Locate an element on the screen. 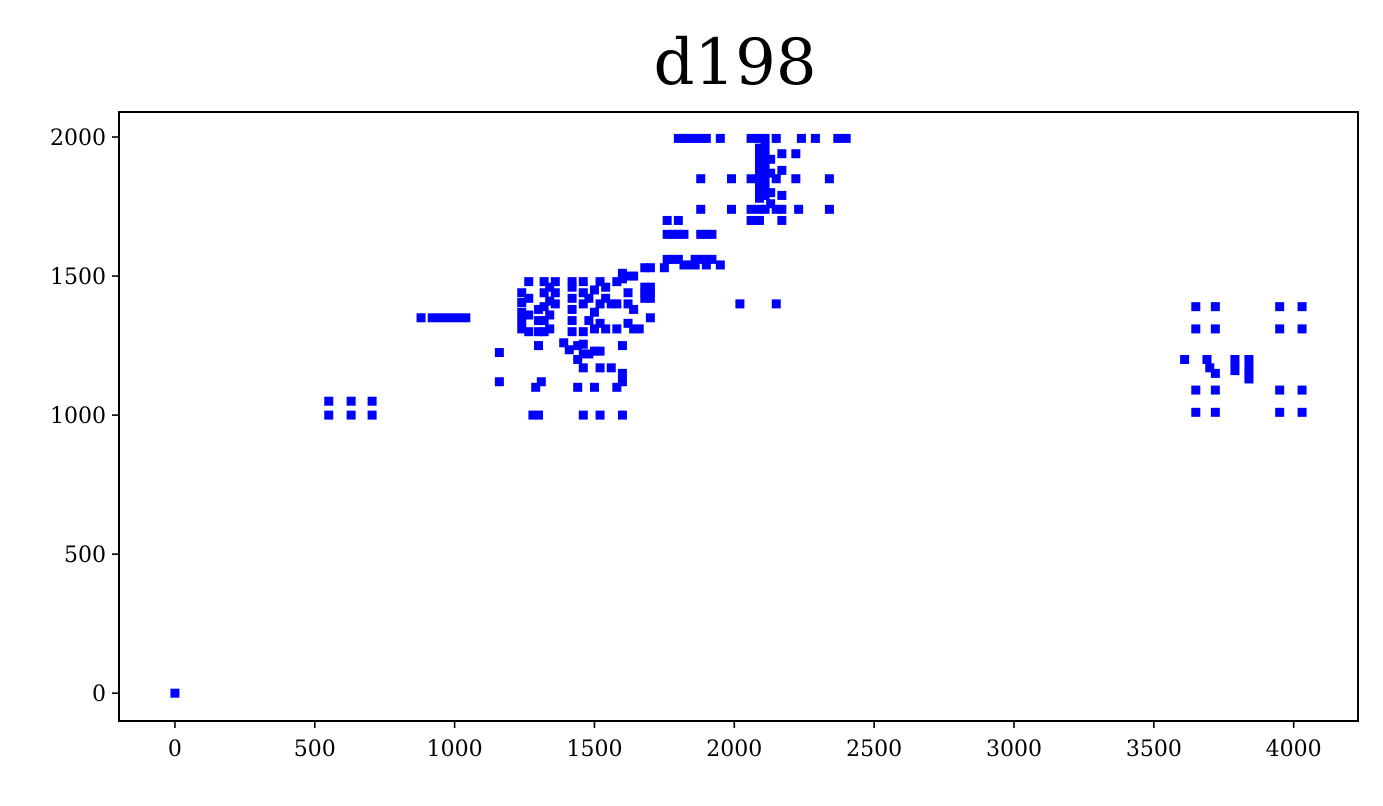 This screenshot has height=806, width=1383. x-tick-label: 500 is located at coordinates (315, 749).